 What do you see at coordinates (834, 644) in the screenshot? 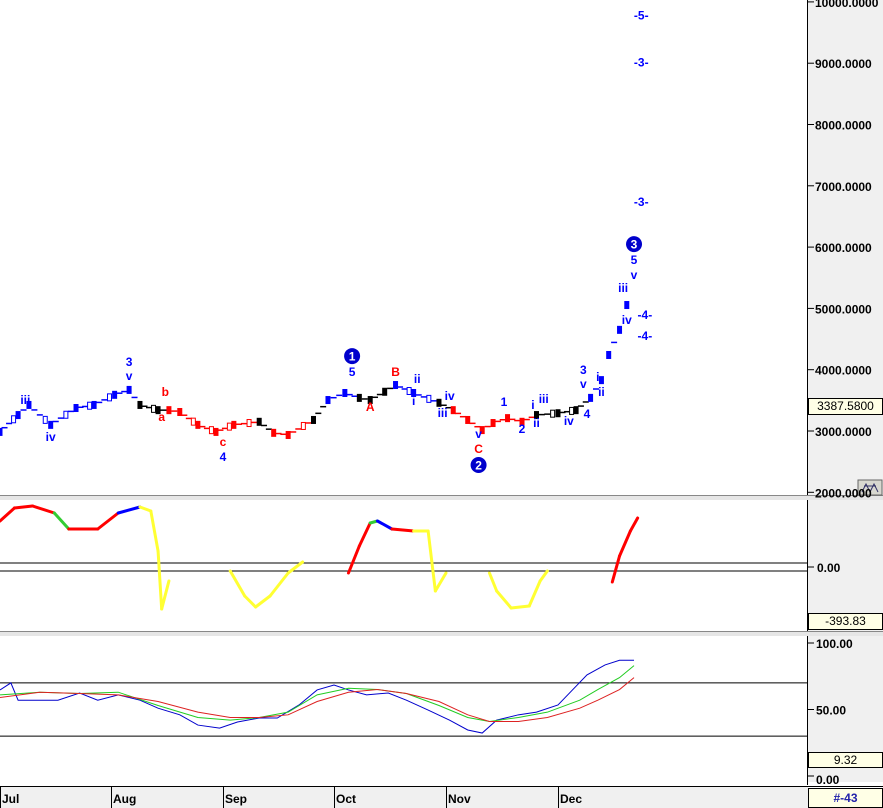
I see `stoch-tick-label: 100.00` at bounding box center [834, 644].